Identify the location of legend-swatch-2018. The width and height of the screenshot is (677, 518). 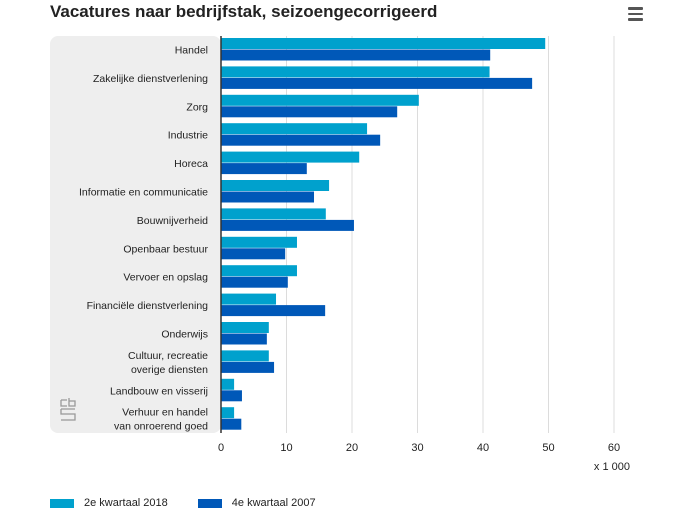
(62, 503).